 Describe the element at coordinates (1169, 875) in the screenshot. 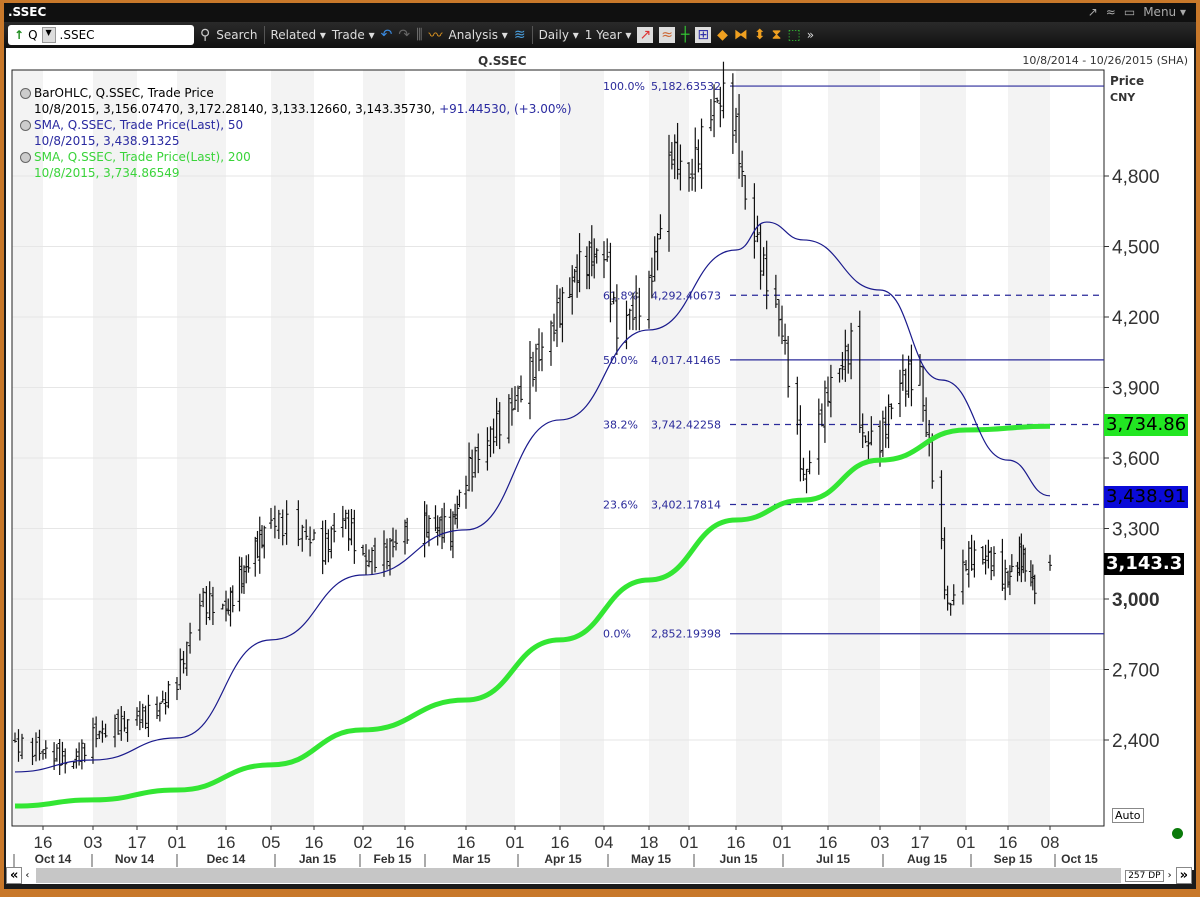

I see `scroll-right-button: ›` at that location.